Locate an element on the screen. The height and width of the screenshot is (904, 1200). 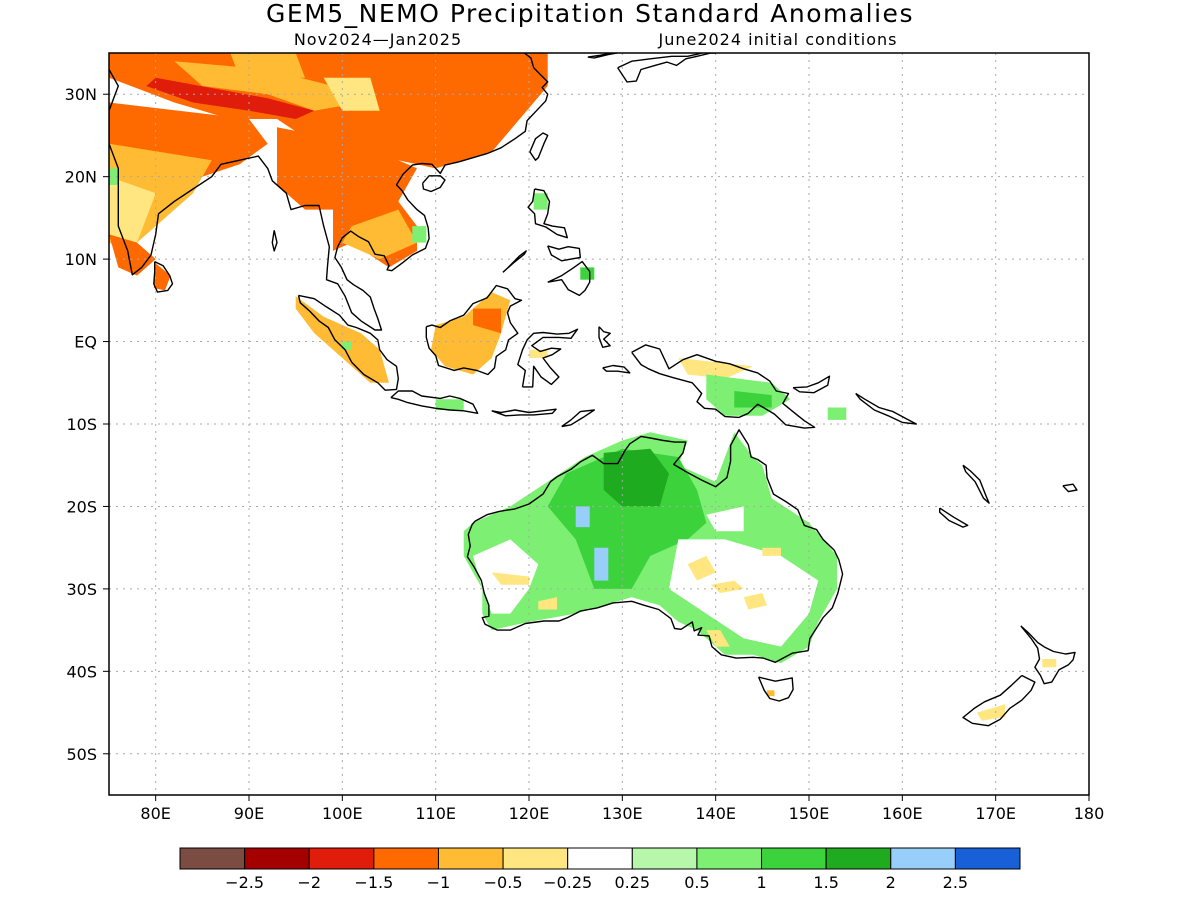
coastline-palawan is located at coordinates (514, 261).